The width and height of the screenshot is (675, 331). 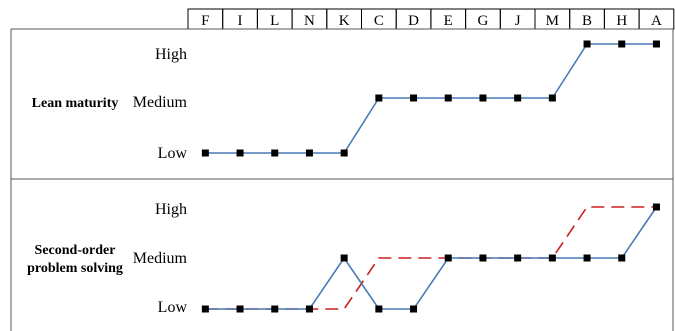 I want to click on column-header-label: C, so click(x=379, y=21).